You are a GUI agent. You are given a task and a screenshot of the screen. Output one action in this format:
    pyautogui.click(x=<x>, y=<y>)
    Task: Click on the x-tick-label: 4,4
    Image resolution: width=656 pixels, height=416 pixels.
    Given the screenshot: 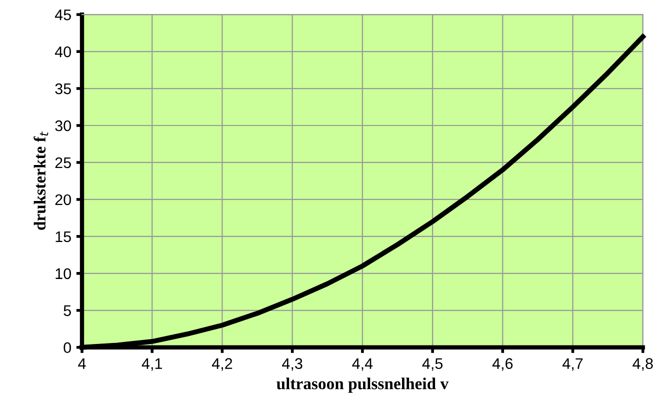 What is the action you would take?
    pyautogui.click(x=362, y=364)
    